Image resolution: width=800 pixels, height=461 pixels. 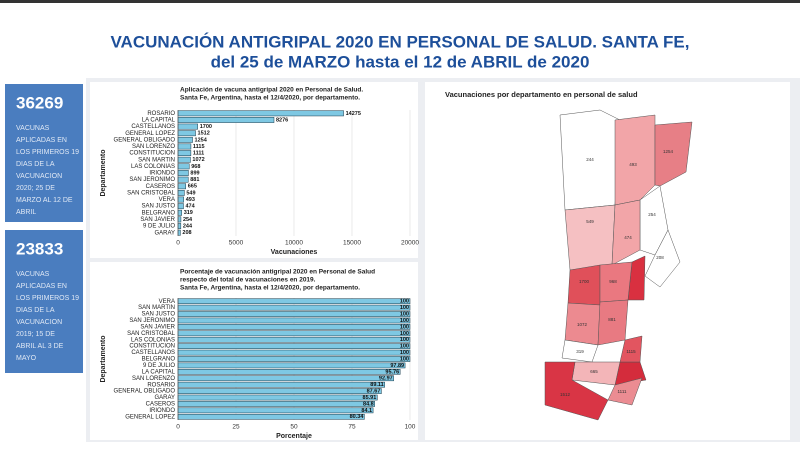 I want to click on value-label: 899, so click(x=194, y=173).